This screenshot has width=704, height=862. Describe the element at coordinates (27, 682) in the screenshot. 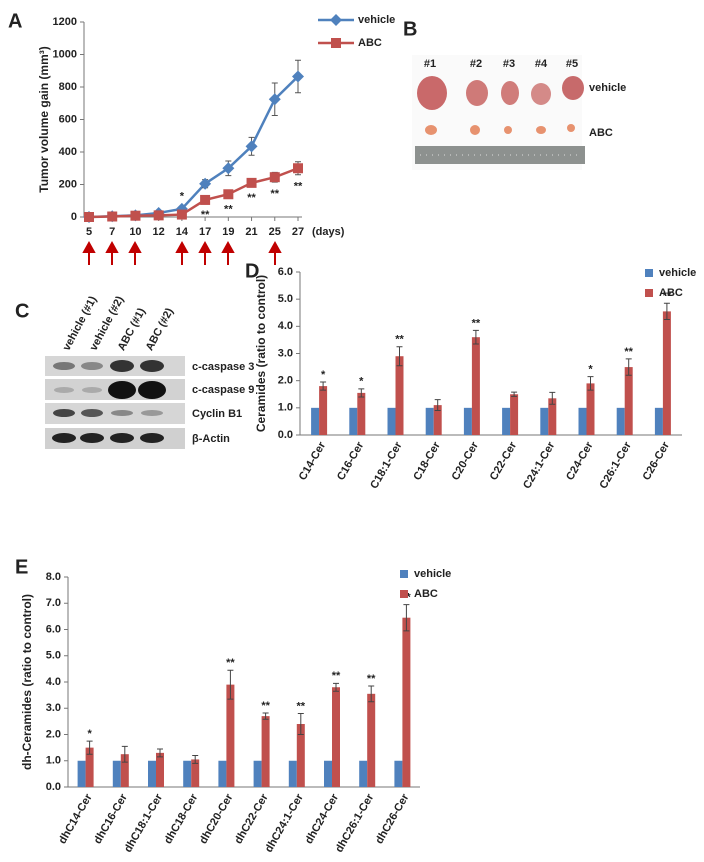

I see `y-axis-label: dh-Ceramides (ratio to control)` at that location.